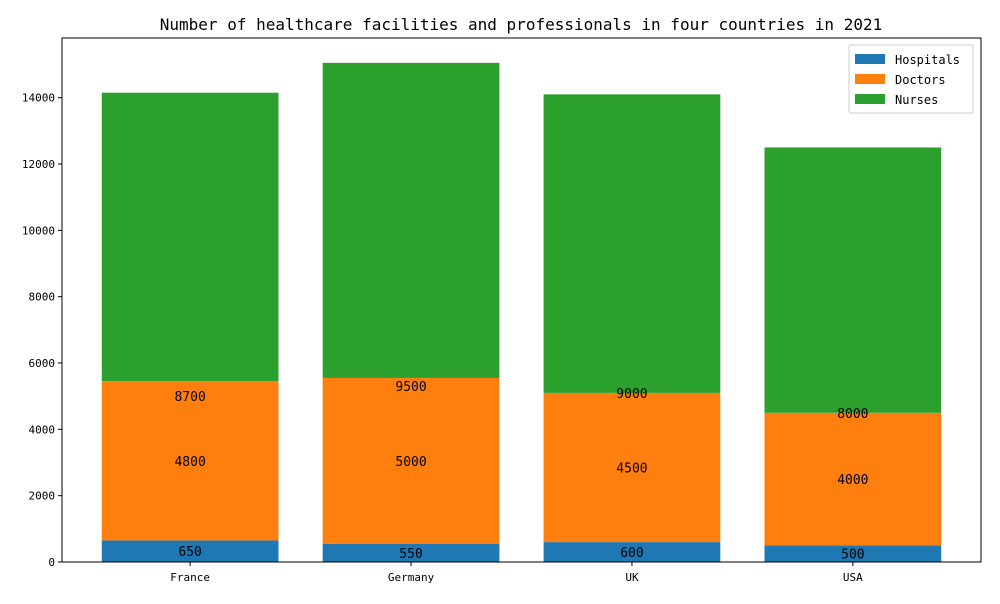  Describe the element at coordinates (632, 577) in the screenshot. I see `x-tick-label-uk: UK` at that location.